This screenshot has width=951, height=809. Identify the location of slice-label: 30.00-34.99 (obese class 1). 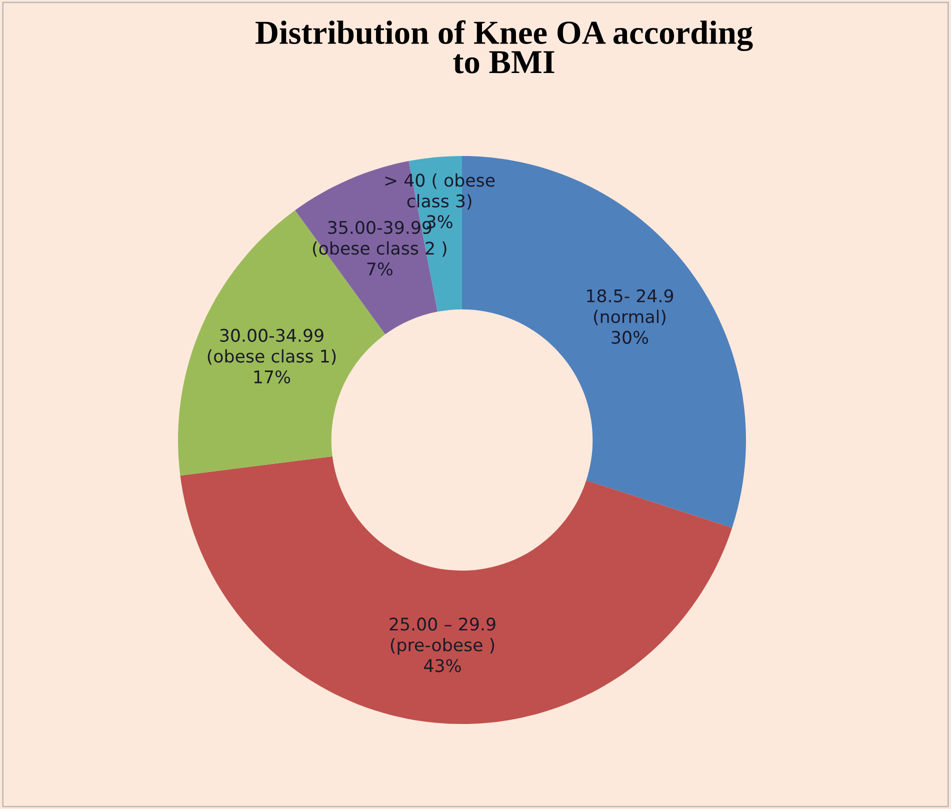
(272, 346).